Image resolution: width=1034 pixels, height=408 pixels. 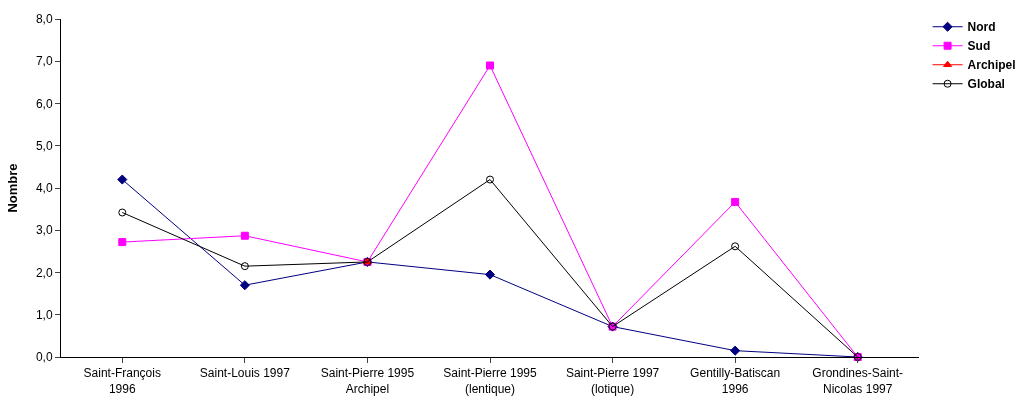 I want to click on y-tick-label: 4,0, so click(x=44, y=188).